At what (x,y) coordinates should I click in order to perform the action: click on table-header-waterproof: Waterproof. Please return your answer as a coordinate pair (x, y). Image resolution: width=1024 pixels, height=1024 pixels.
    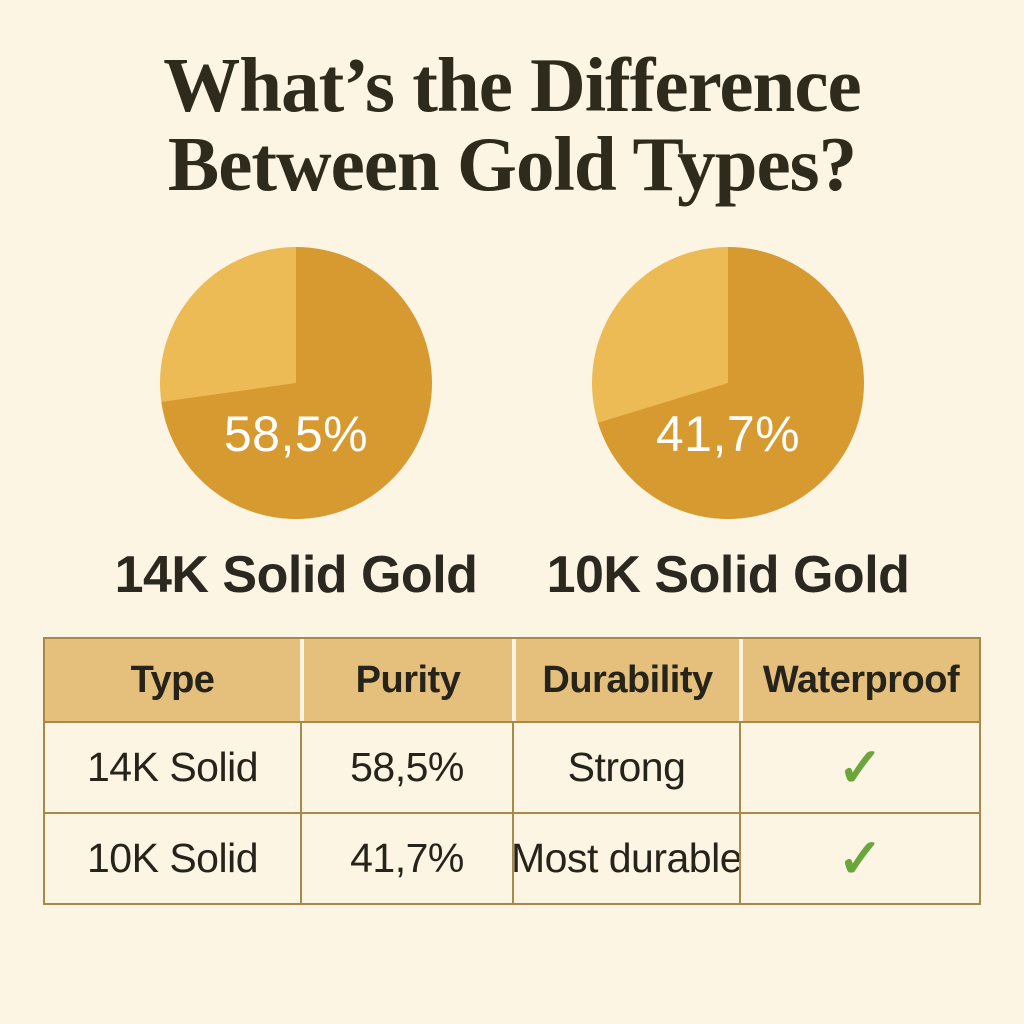
    Looking at the image, I should click on (859, 680).